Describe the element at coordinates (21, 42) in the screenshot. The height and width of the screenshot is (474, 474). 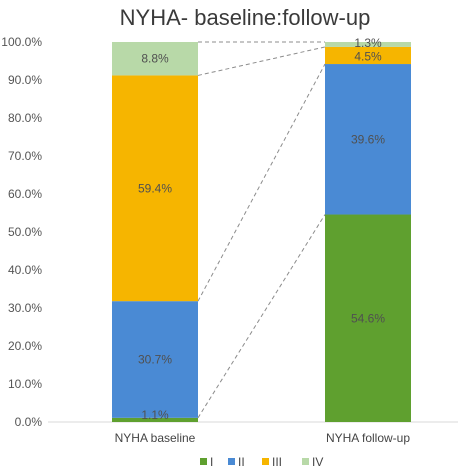
I see `y-tick-label: 100.0%` at that location.